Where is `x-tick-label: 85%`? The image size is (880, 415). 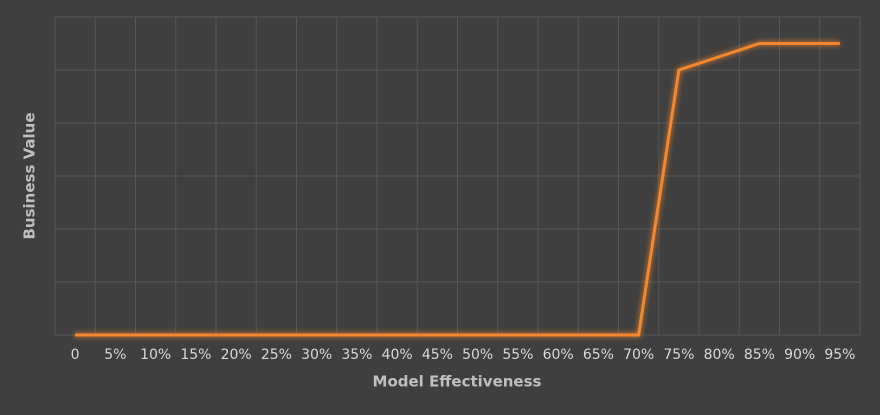
x-tick-label: 85% is located at coordinates (759, 355).